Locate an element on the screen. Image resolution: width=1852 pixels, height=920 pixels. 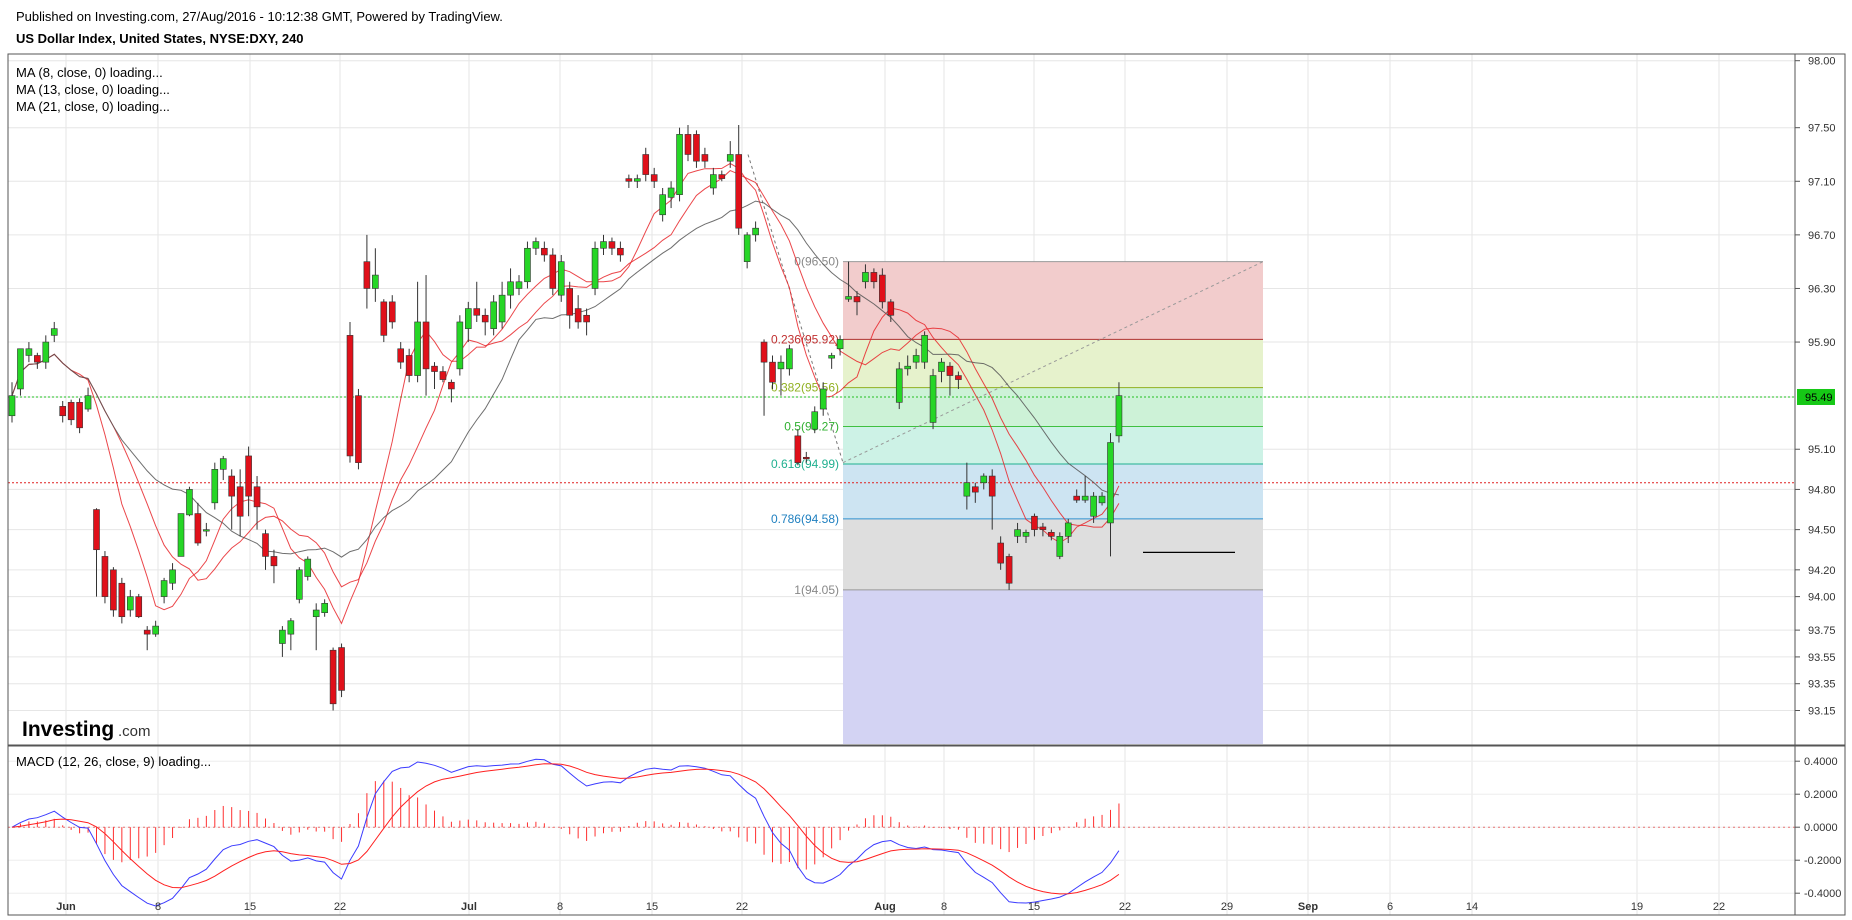
current-price-badge is located at coordinates (1816, 396).